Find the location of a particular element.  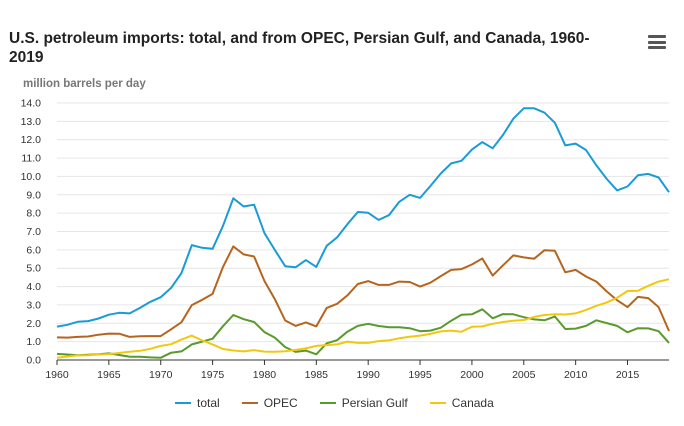

x-tick-label: 1980 is located at coordinates (265, 375).